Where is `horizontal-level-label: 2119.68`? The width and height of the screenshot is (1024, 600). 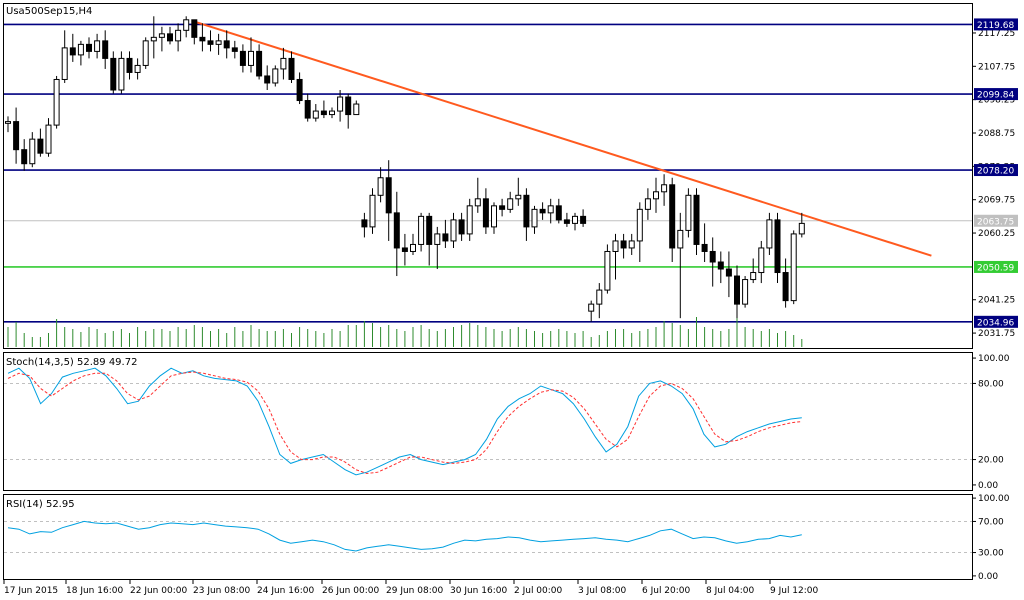 horizontal-level-label: 2119.68 is located at coordinates (995, 26).